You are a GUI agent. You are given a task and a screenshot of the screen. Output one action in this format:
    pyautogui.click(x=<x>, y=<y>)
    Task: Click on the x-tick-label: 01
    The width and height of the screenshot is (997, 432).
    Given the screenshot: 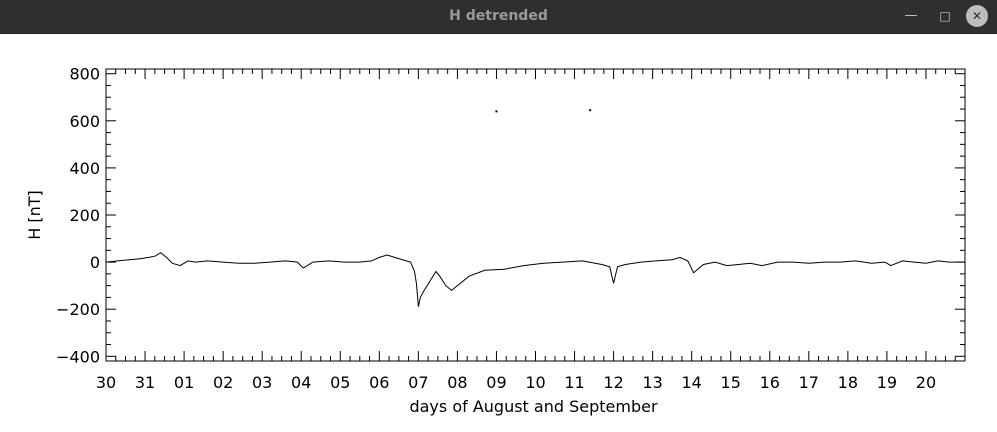 What is the action you would take?
    pyautogui.click(x=184, y=382)
    